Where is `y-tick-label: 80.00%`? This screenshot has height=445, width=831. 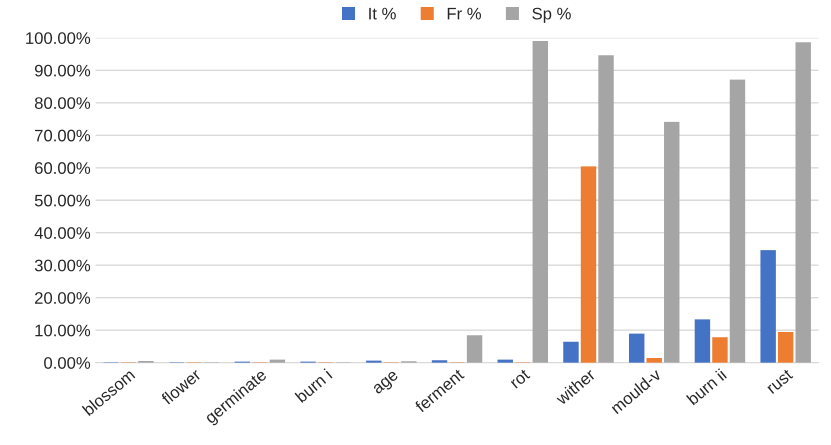 y-tick-label: 80.00% is located at coordinates (62, 103).